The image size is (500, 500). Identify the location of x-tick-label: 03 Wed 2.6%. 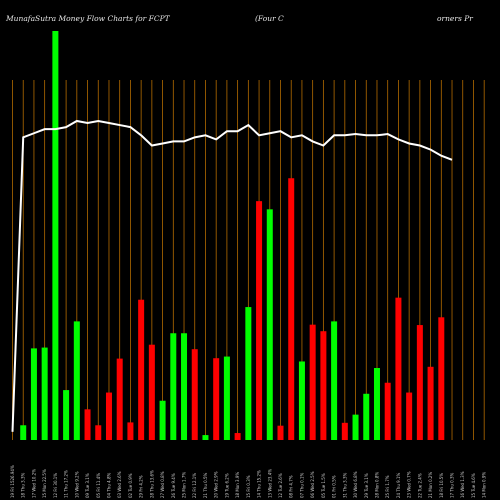
(119, 484).